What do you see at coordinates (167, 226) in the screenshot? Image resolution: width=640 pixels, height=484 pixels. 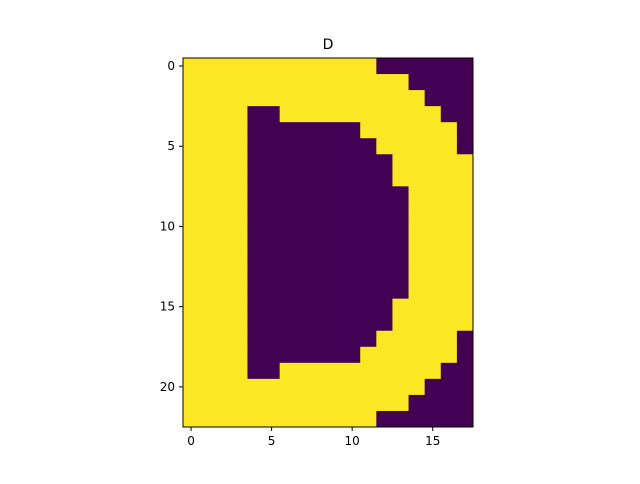 I see `y-tick-label: 10` at bounding box center [167, 226].